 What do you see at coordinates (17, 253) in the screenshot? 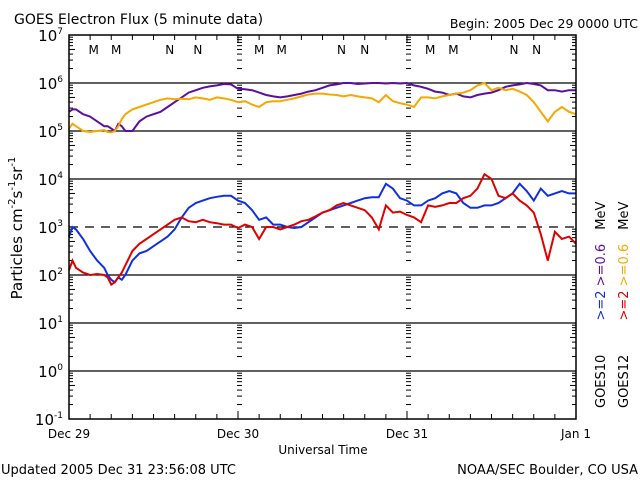
I see `y-label-base: Particles cm` at bounding box center [17, 253].